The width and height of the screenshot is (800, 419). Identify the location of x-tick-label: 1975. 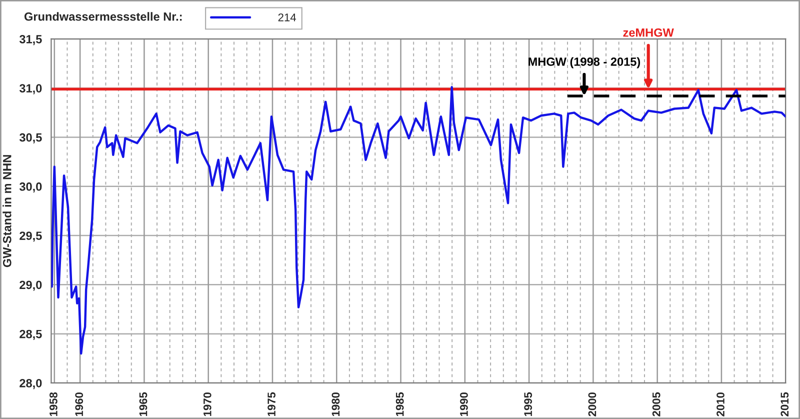
(272, 404).